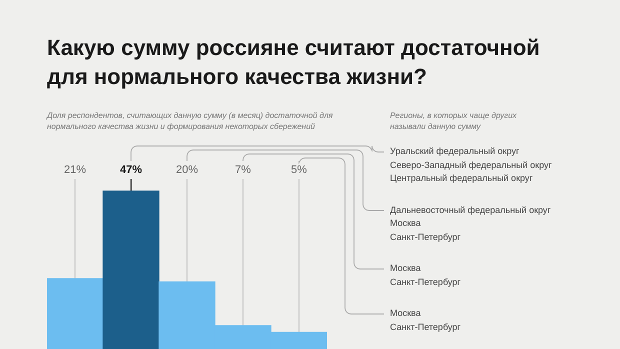 This screenshot has width=620, height=349. Describe the element at coordinates (294, 62) in the screenshot. I see `chart-title: Какую сумму россияне считают достаточной для нормального качества жизни?` at that location.